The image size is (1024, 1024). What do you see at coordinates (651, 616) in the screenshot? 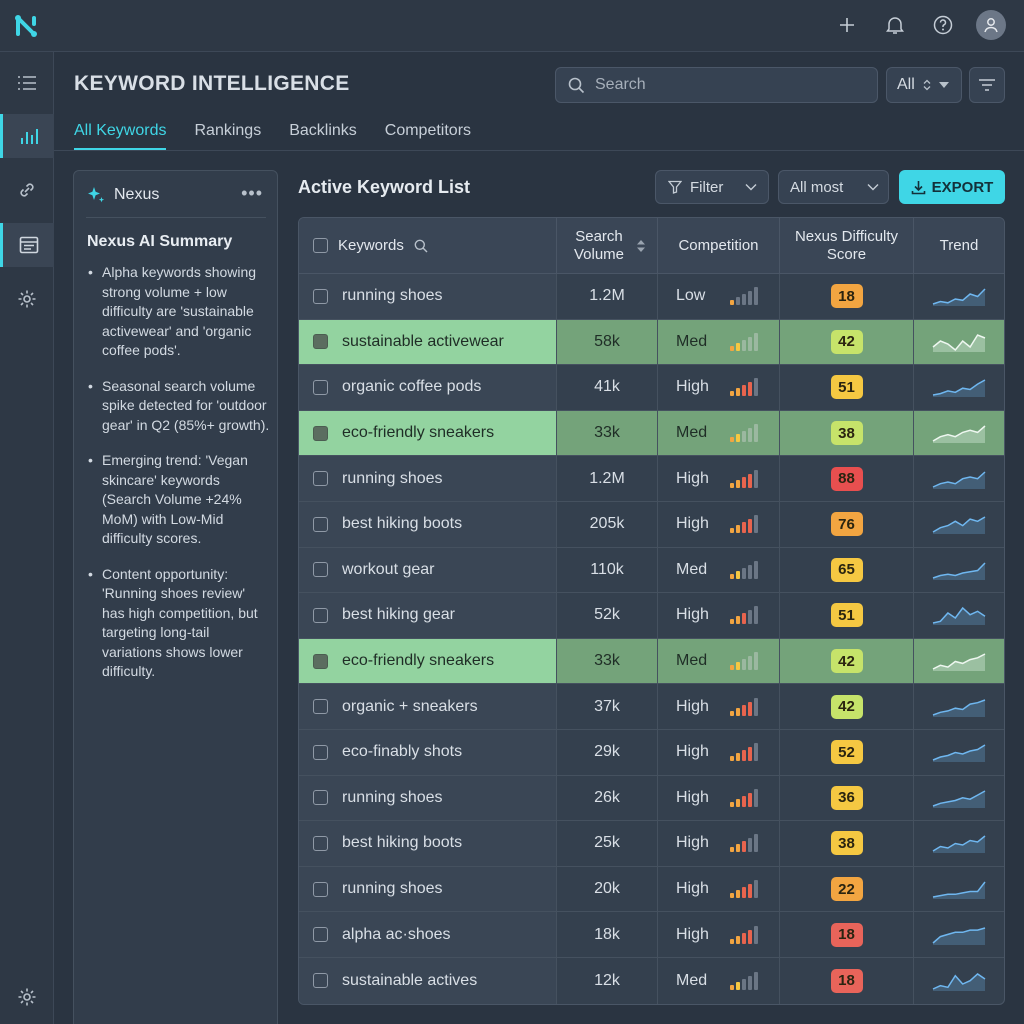
I see `table-row: best hiking gear 52k High 51` at bounding box center [651, 616].